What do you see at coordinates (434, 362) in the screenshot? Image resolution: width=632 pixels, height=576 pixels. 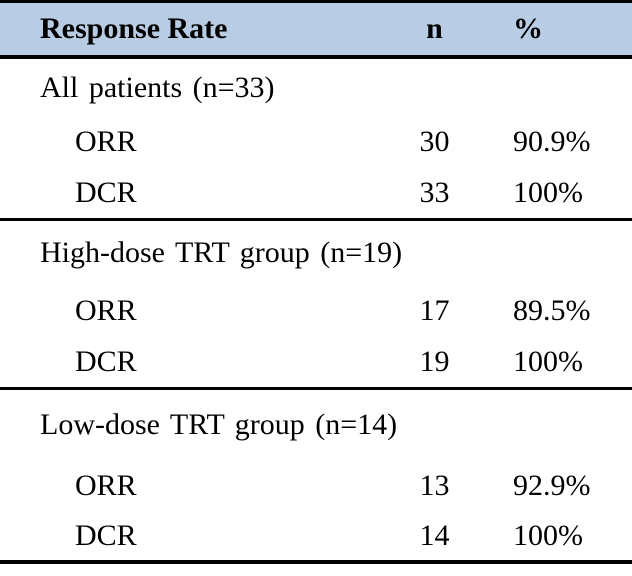 I see `row-n-value: 19` at bounding box center [434, 362].